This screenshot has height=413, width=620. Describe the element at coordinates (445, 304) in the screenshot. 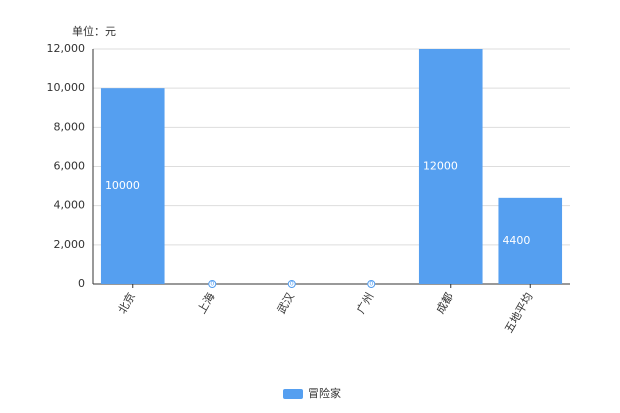

I see `x-tick-label: 成都` at that location.